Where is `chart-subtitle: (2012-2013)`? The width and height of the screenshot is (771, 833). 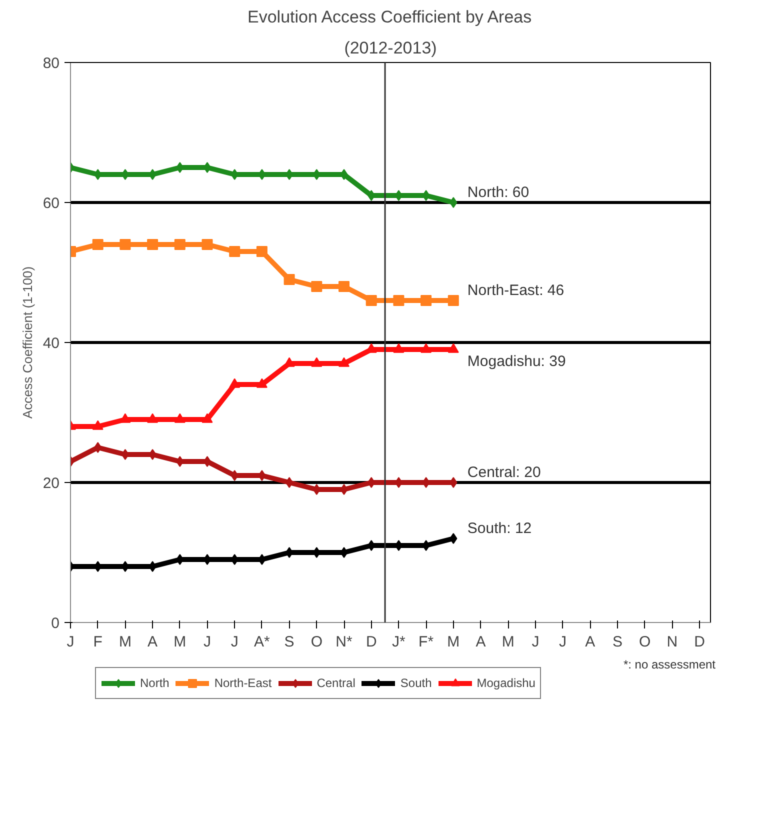 chart-subtitle: (2012-2013) is located at coordinates (390, 48).